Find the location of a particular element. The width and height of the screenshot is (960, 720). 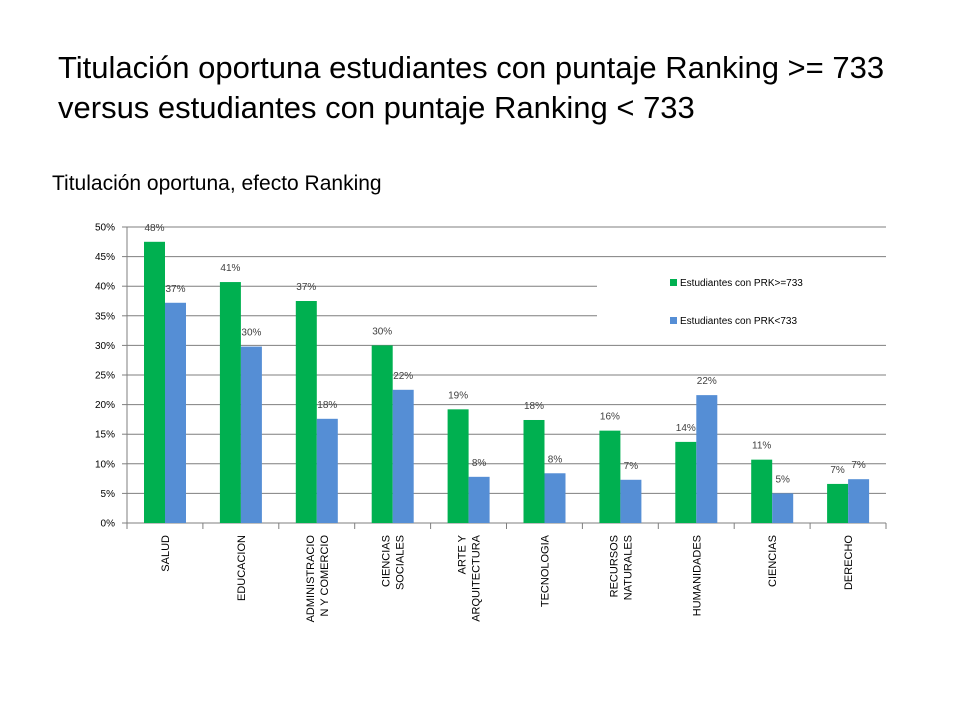

y-tick-label: 45% is located at coordinates (105, 257).